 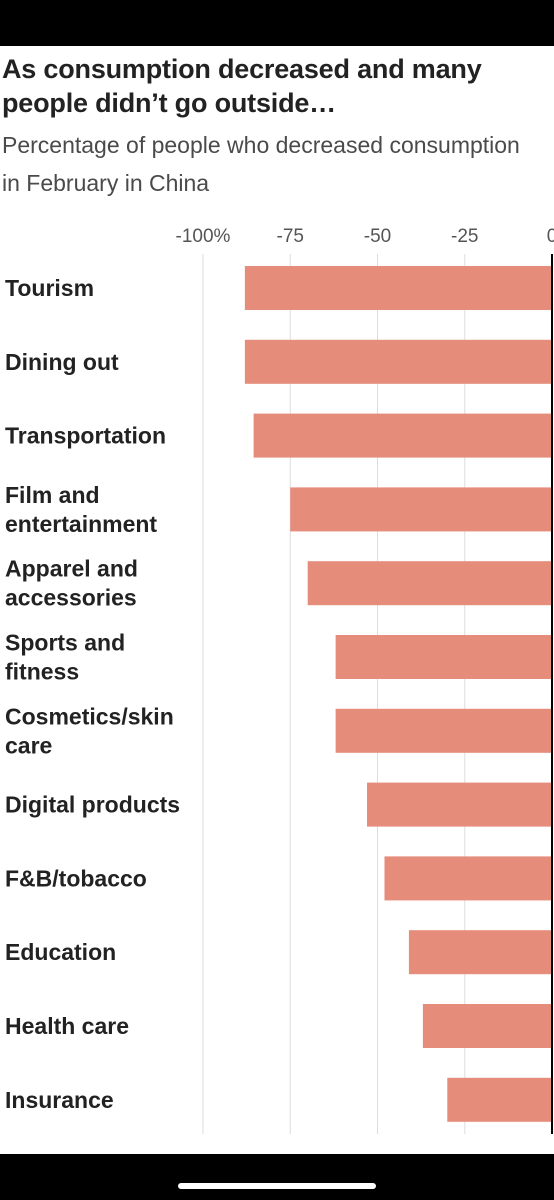 I want to click on x-tick-label: -100%, so click(x=203, y=236).